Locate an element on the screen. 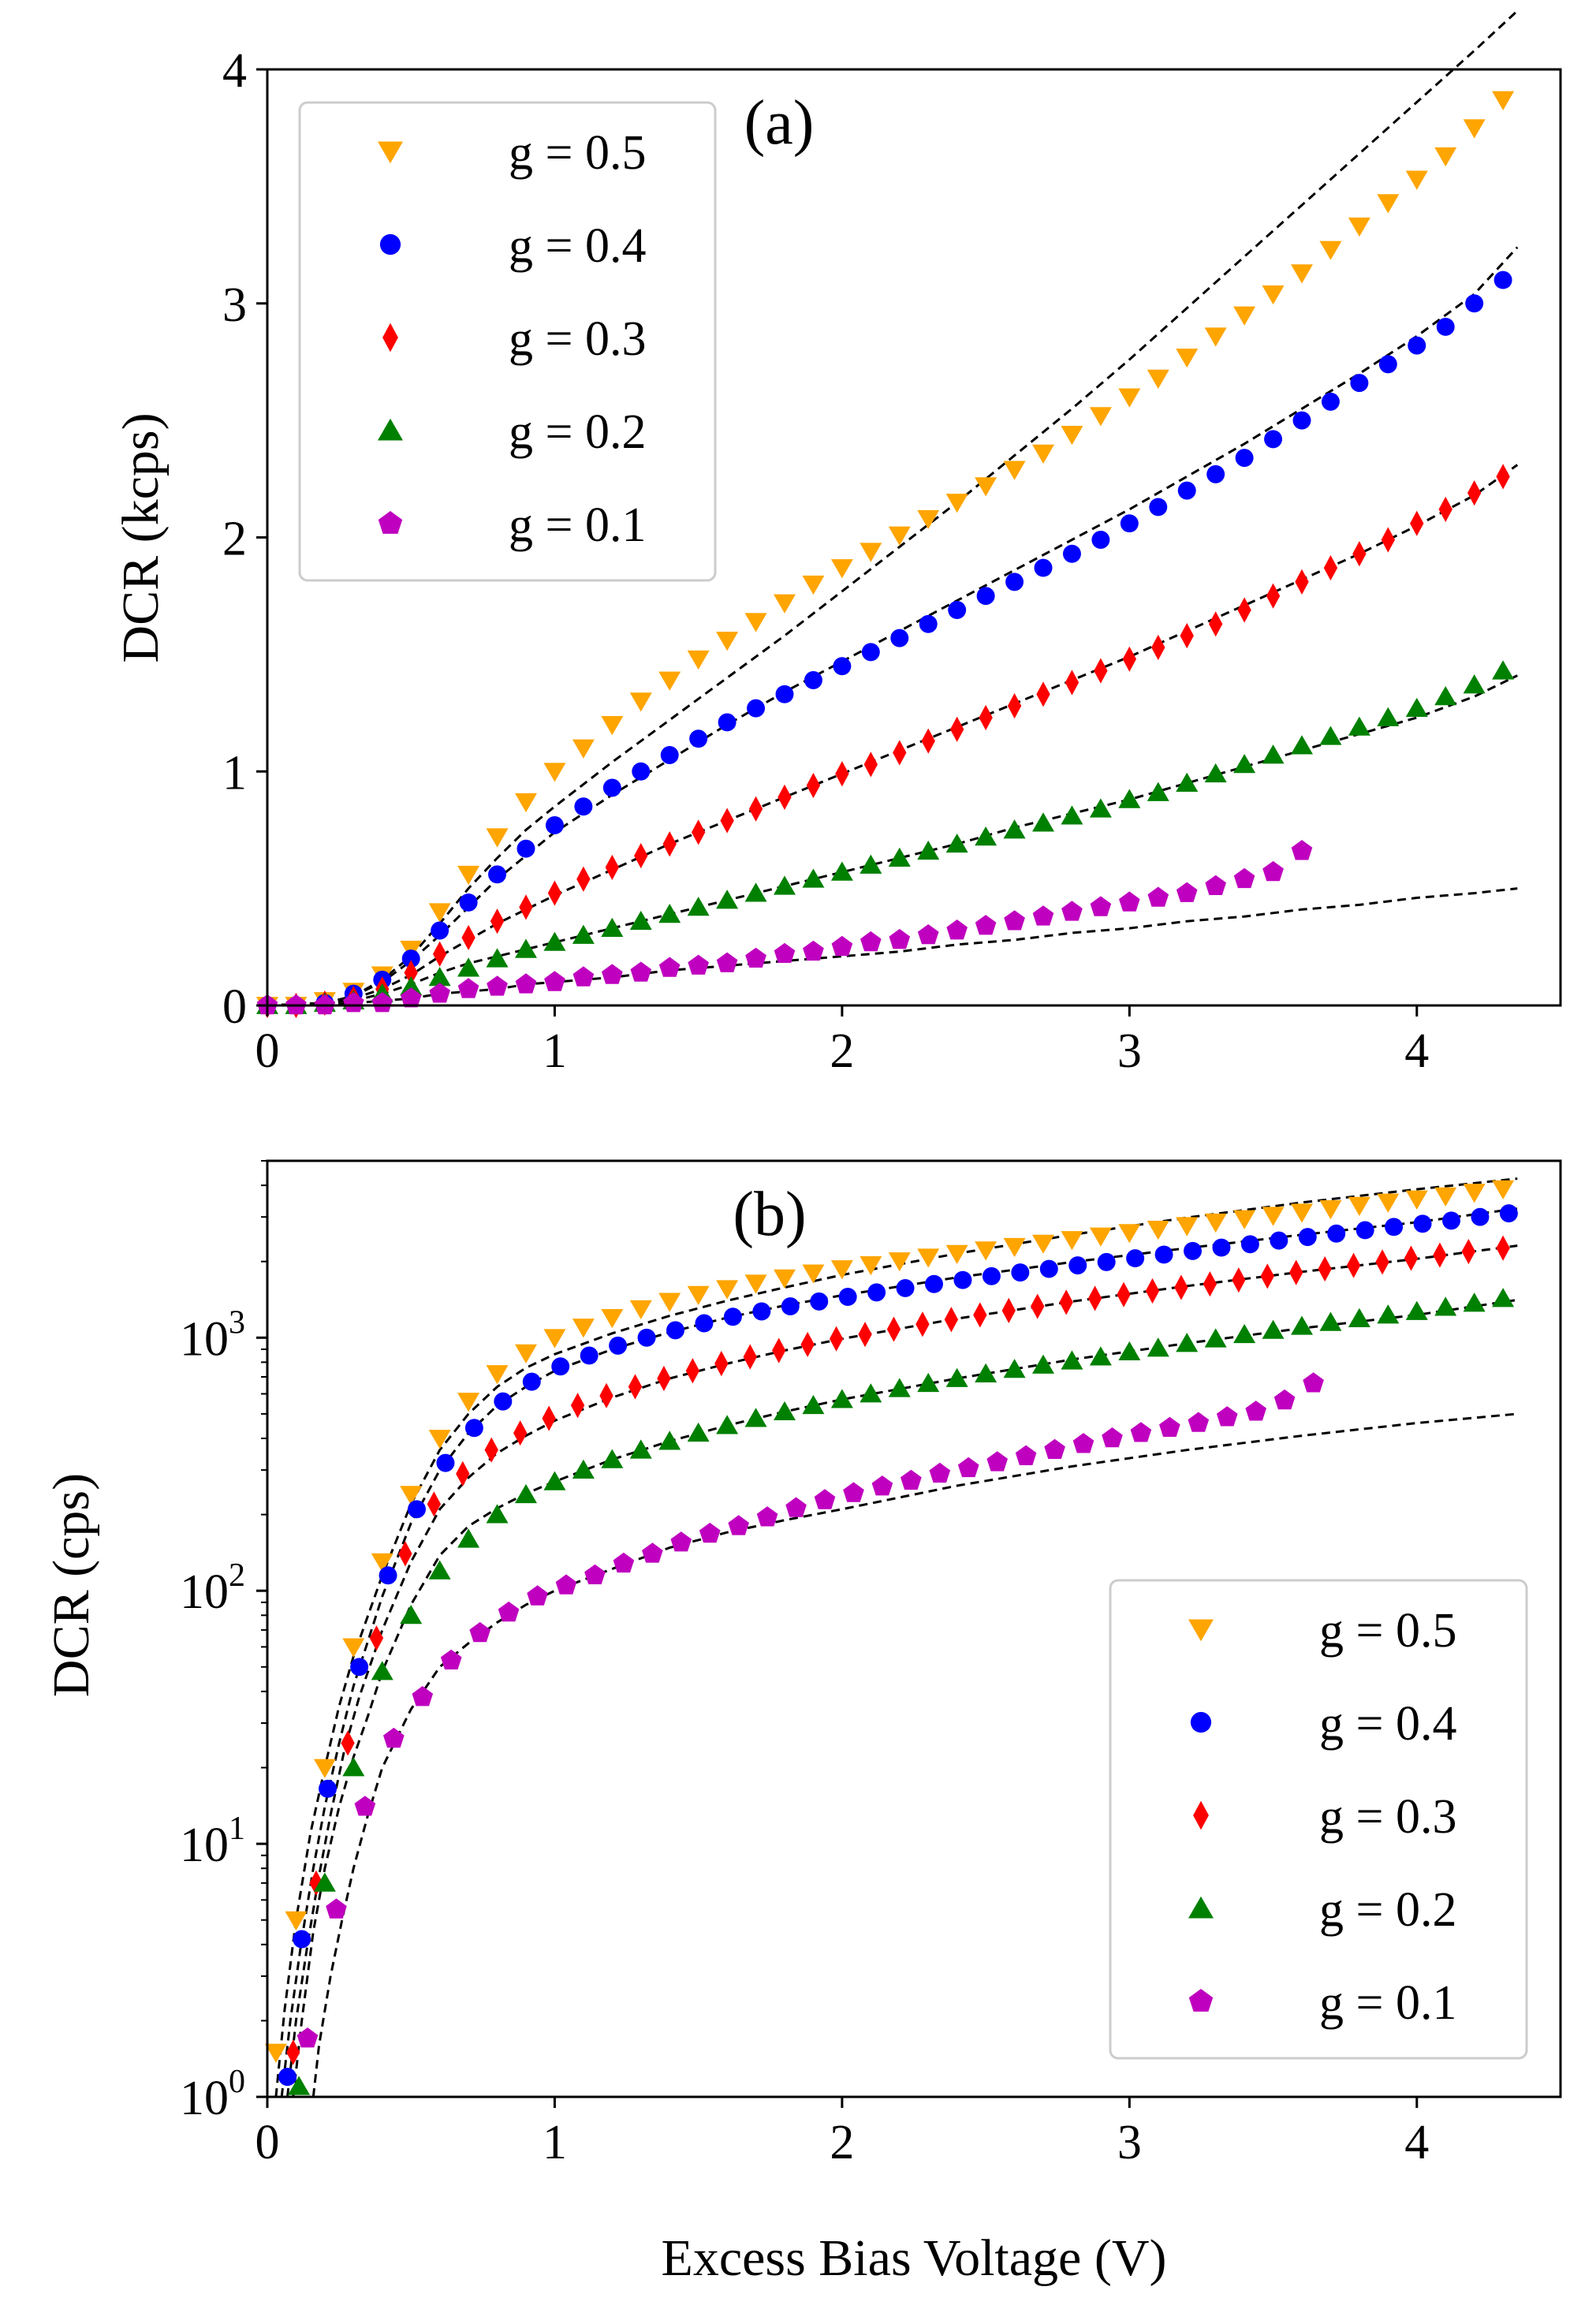 The height and width of the screenshot is (2309, 1596). panel-a-legend-label-0: g = 0.5 is located at coordinates (577, 153).